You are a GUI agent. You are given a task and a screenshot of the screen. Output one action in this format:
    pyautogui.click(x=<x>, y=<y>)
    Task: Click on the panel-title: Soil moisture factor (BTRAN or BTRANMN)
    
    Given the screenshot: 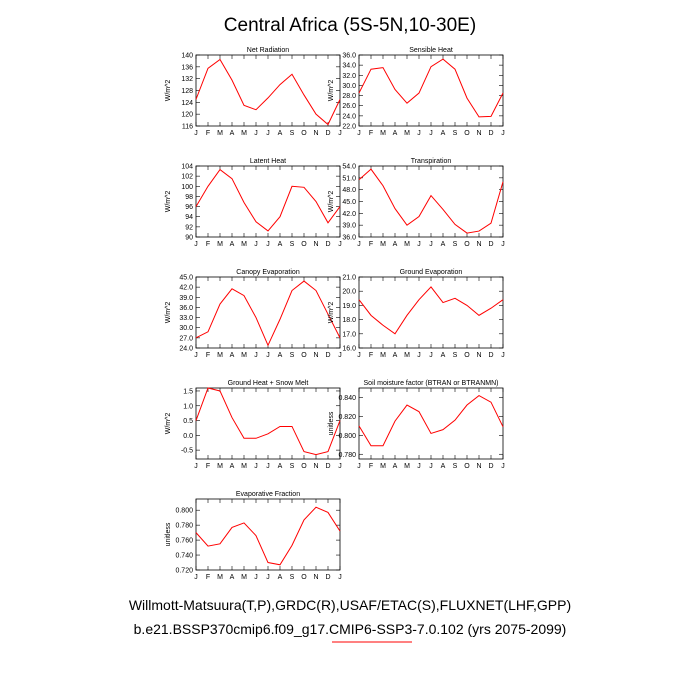 What is the action you would take?
    pyautogui.click(x=431, y=383)
    